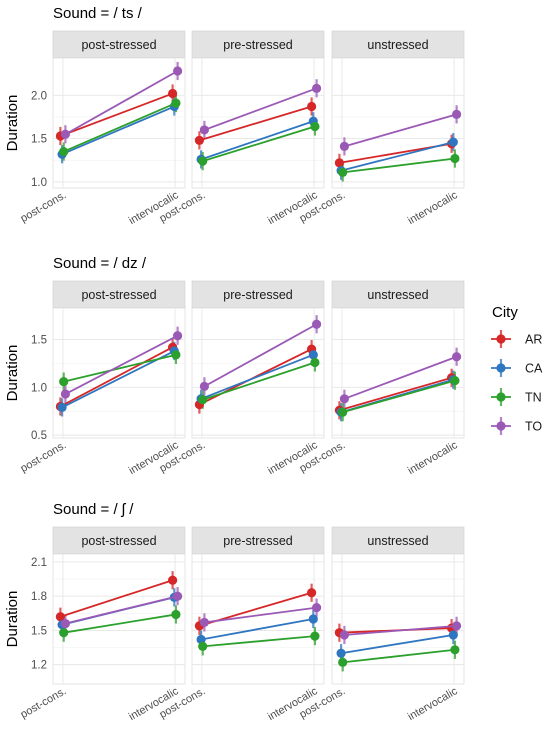 This screenshot has height=738, width=550. What do you see at coordinates (501, 397) in the screenshot?
I see `legend-key-point-TN` at bounding box center [501, 397].